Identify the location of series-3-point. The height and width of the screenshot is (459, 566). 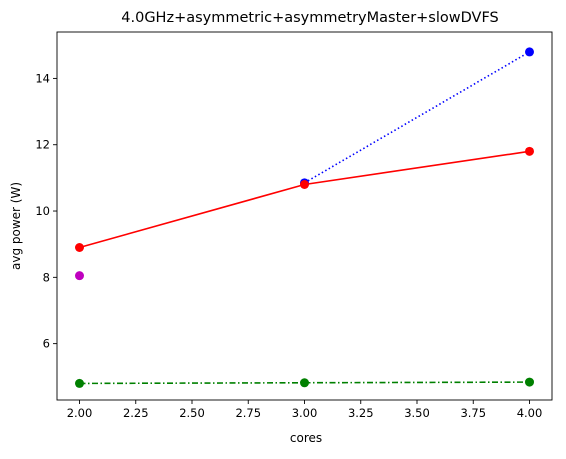
(79, 276).